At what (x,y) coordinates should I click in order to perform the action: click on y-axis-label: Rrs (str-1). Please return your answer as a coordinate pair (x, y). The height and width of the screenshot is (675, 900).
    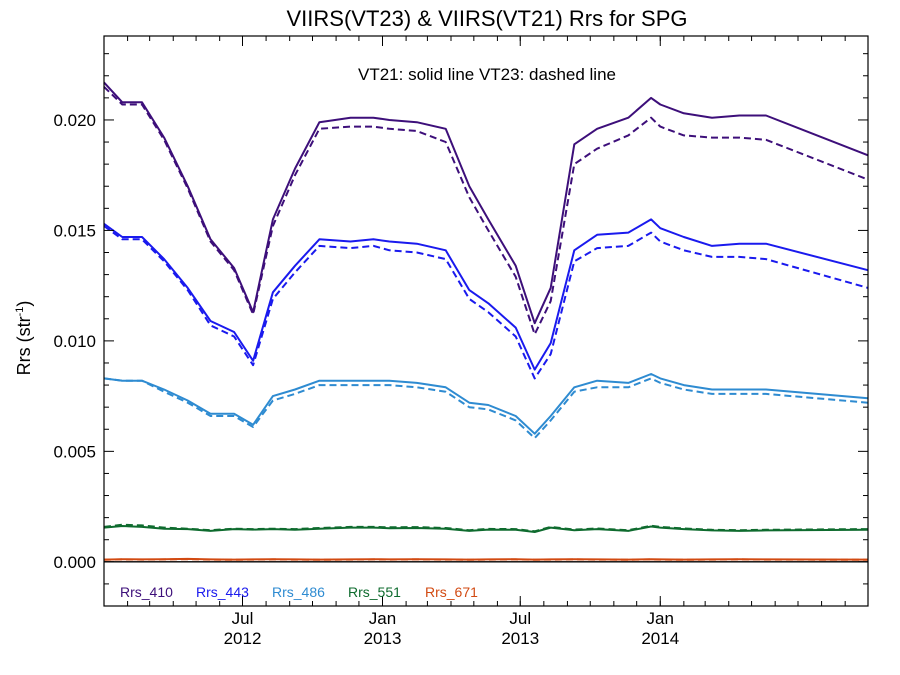
    Looking at the image, I should click on (24, 338).